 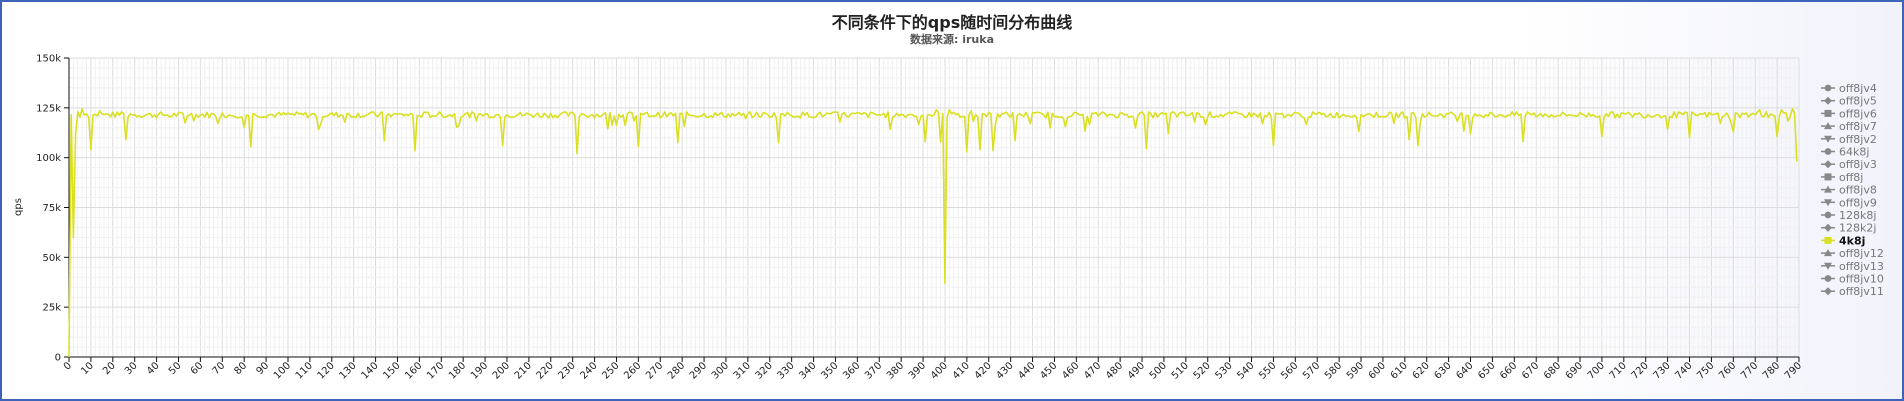 I want to click on x-tick-label: 160, so click(x=413, y=370).